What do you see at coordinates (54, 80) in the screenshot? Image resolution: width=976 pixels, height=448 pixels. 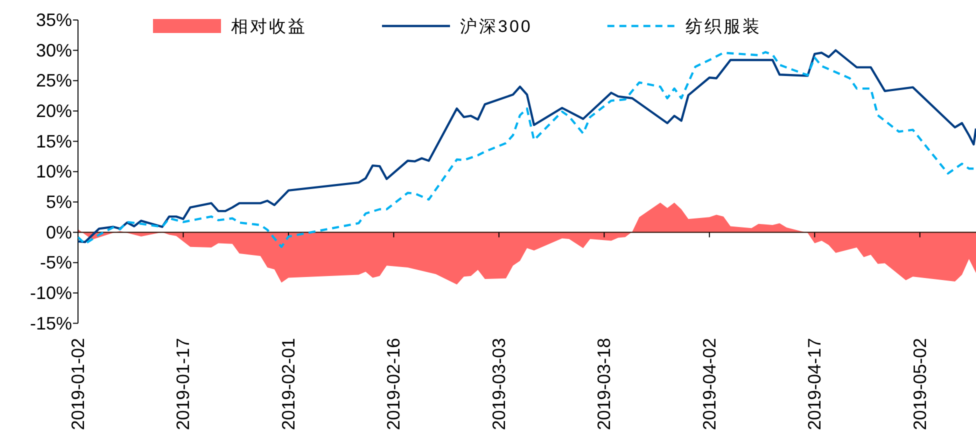 I see `y-tick-label: 25%` at bounding box center [54, 80].